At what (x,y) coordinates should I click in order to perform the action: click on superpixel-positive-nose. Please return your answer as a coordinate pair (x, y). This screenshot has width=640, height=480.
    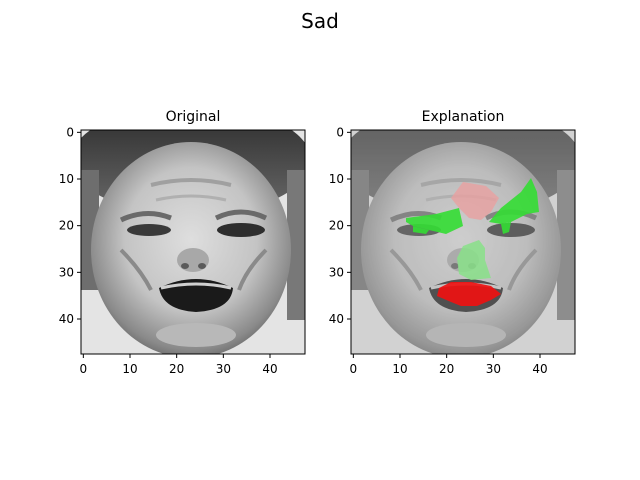
    Looking at the image, I should click on (474, 260).